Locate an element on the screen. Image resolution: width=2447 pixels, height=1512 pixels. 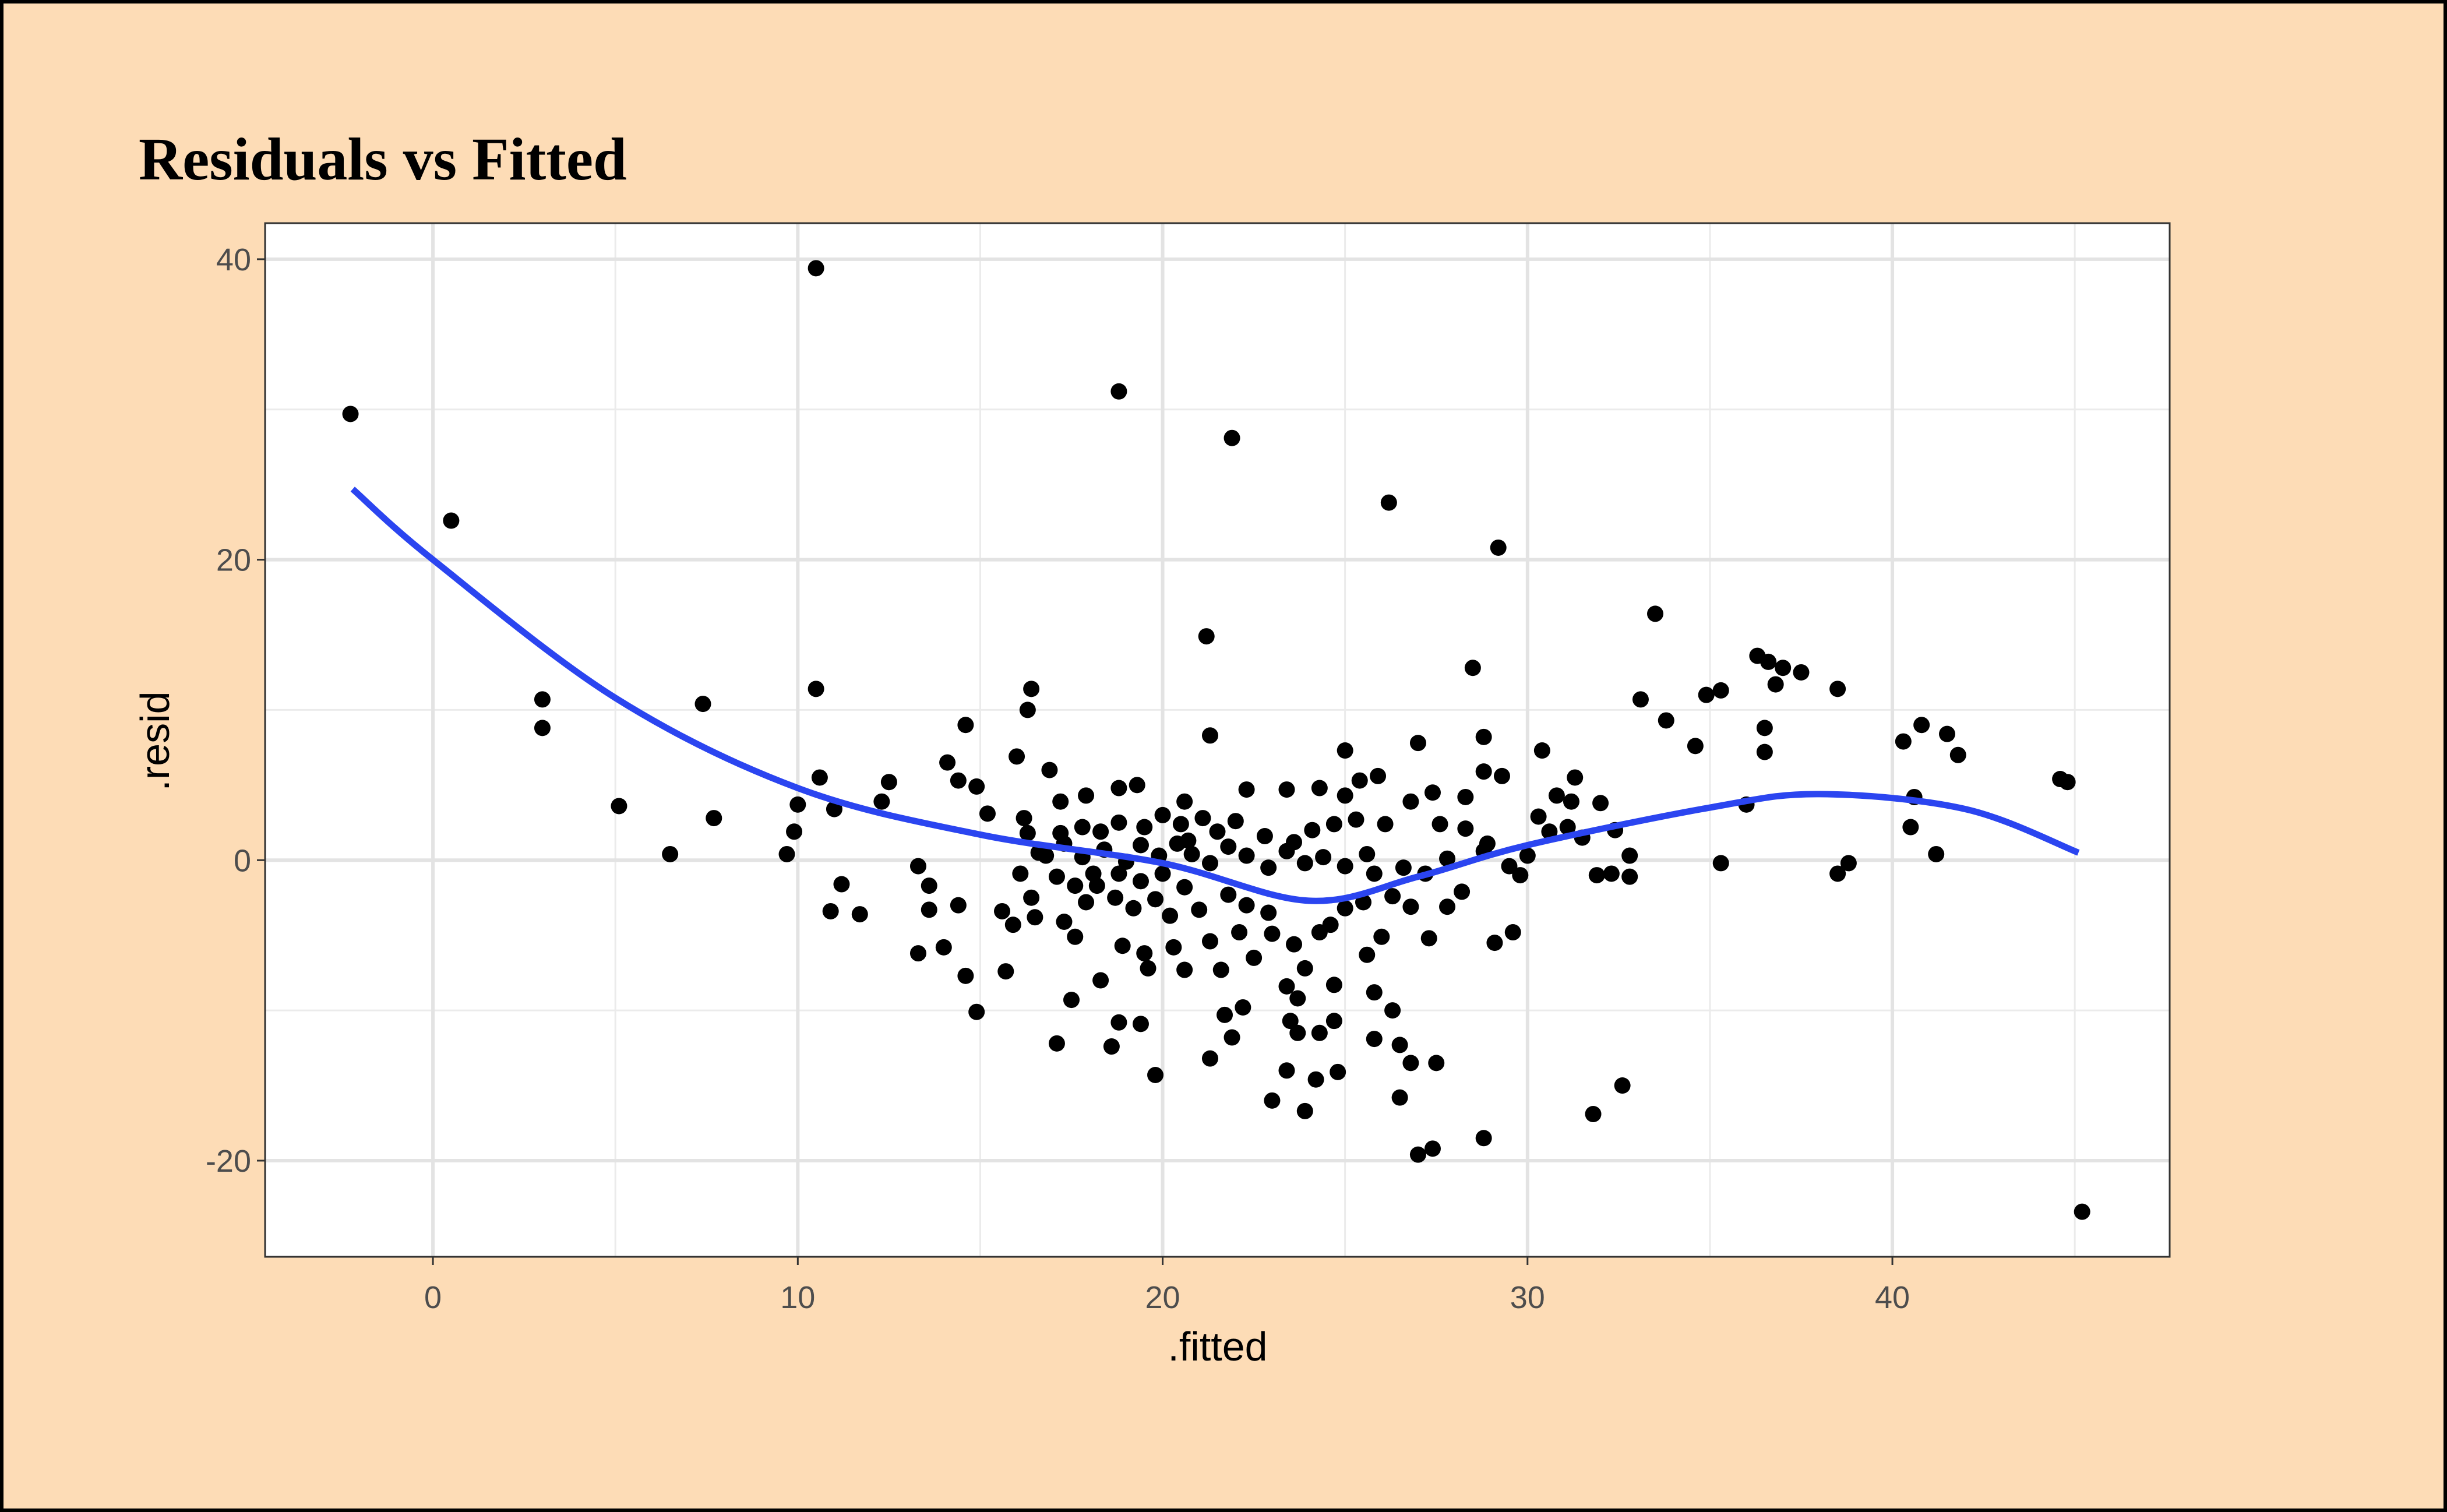
y-tick-label: -20 is located at coordinates (228, 1161).